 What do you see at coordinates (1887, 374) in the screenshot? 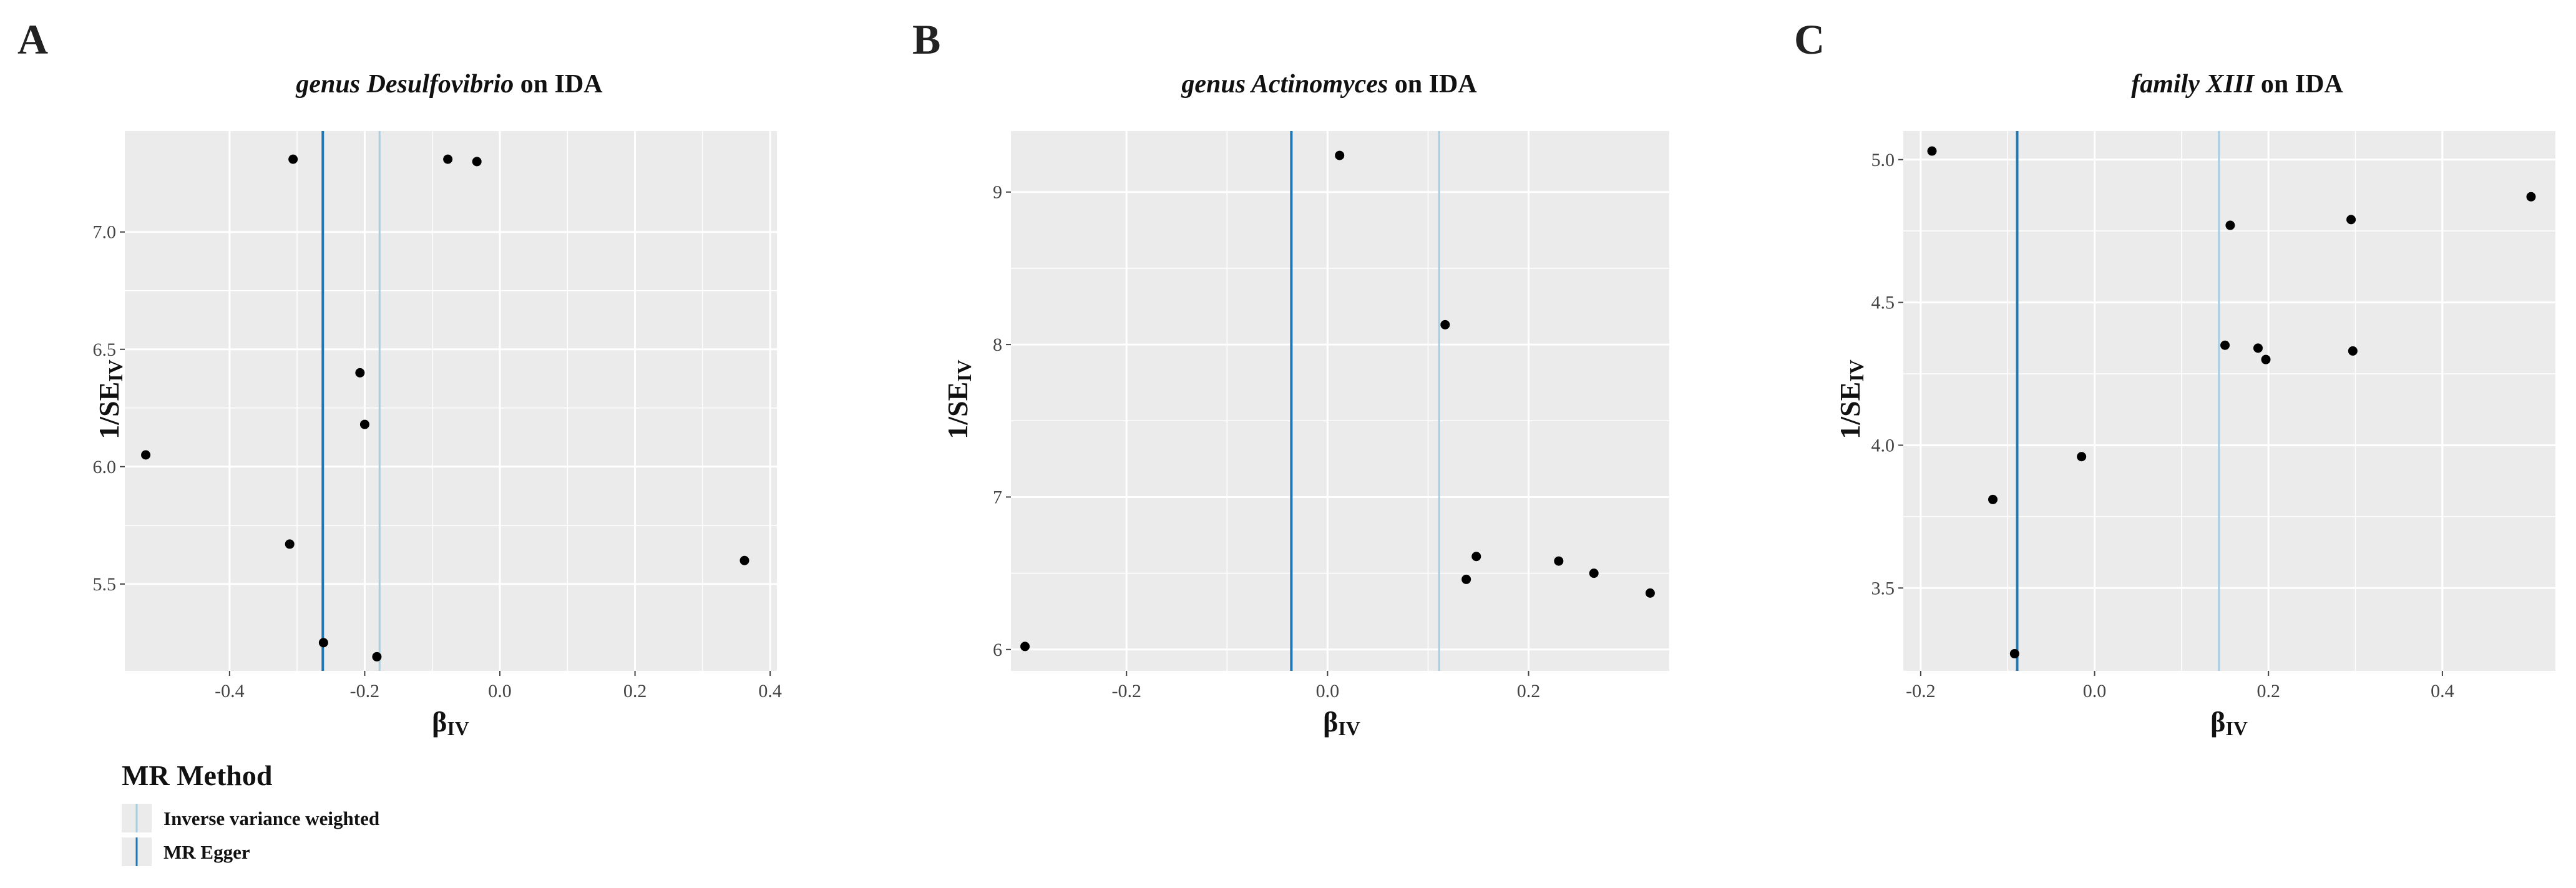
I see `y-ticks-c: 3.5 4.0 4.5 5.0` at bounding box center [1887, 374].